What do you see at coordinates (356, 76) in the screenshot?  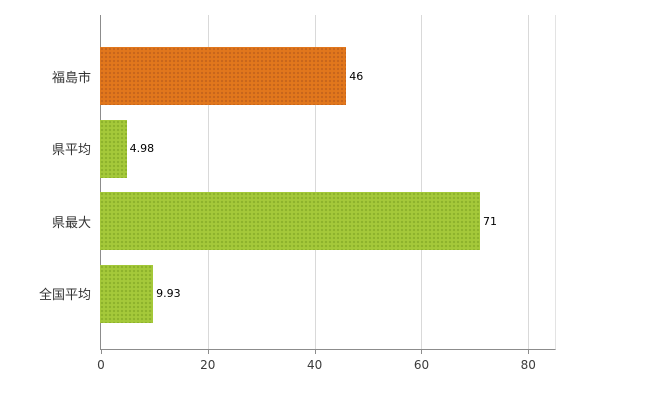 I see `value-label: 46` at bounding box center [356, 76].